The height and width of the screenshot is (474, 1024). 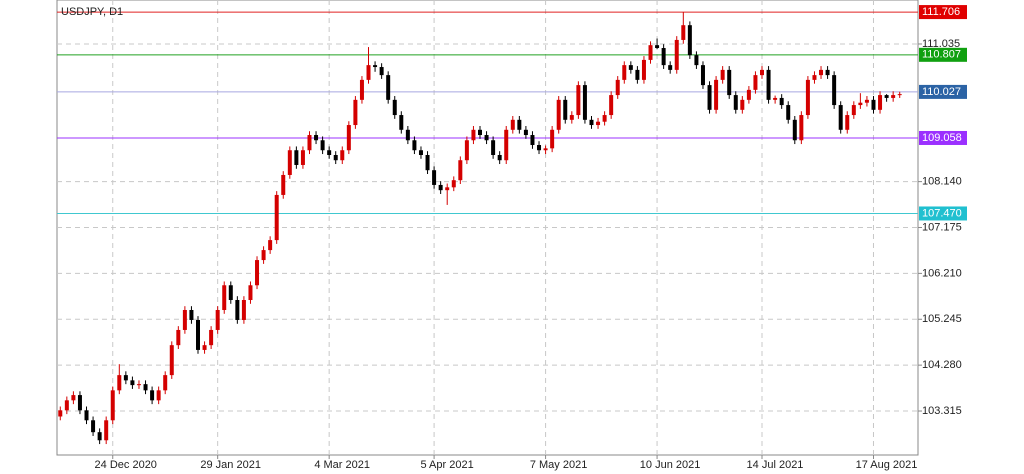 I want to click on y-tick-label: 106.210, so click(x=942, y=273).